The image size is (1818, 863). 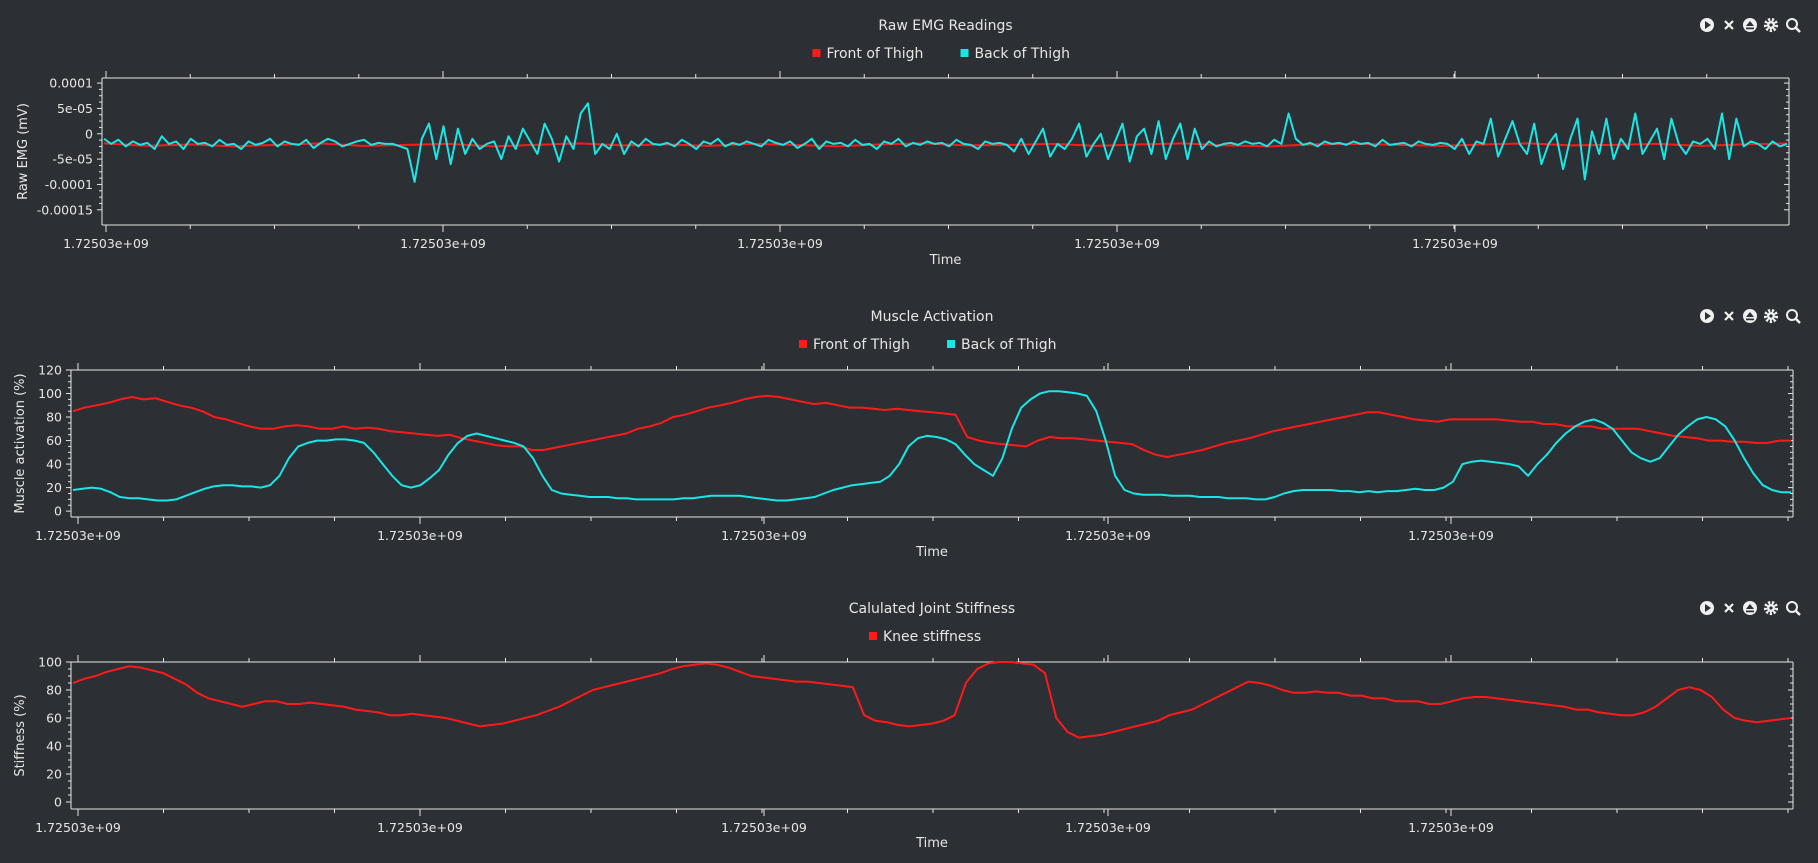 I want to click on legend-label: Knee stiffness, so click(x=932, y=637).